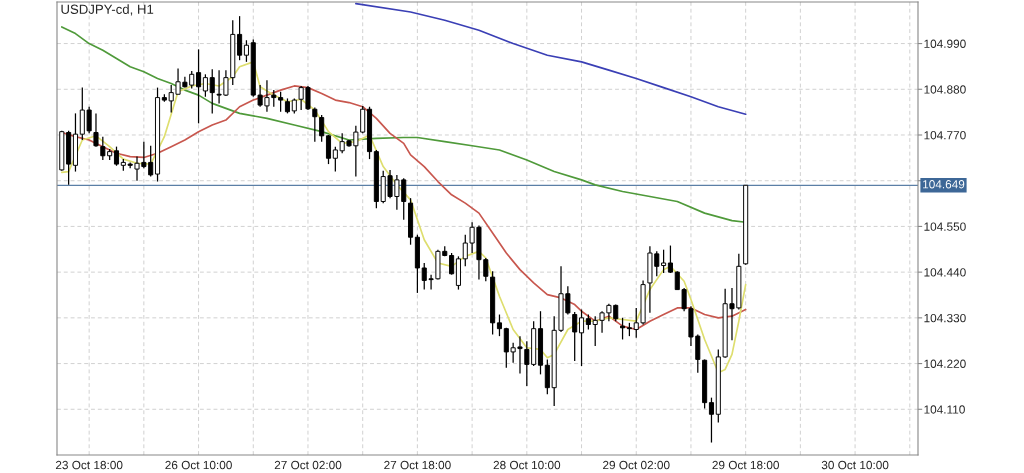 The height and width of the screenshot is (473, 1024). I want to click on x-tick-label: 28 Oct 10:00, so click(527, 465).